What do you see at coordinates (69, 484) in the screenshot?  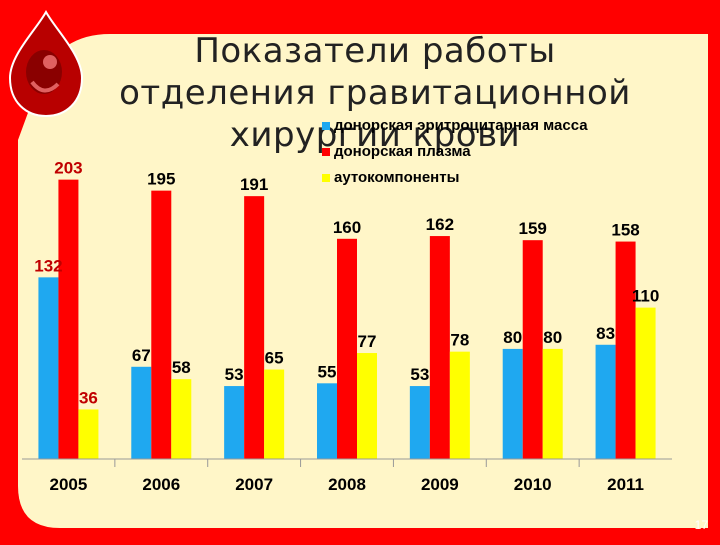 I see `x-tick-label-2005: 2005` at bounding box center [69, 484].